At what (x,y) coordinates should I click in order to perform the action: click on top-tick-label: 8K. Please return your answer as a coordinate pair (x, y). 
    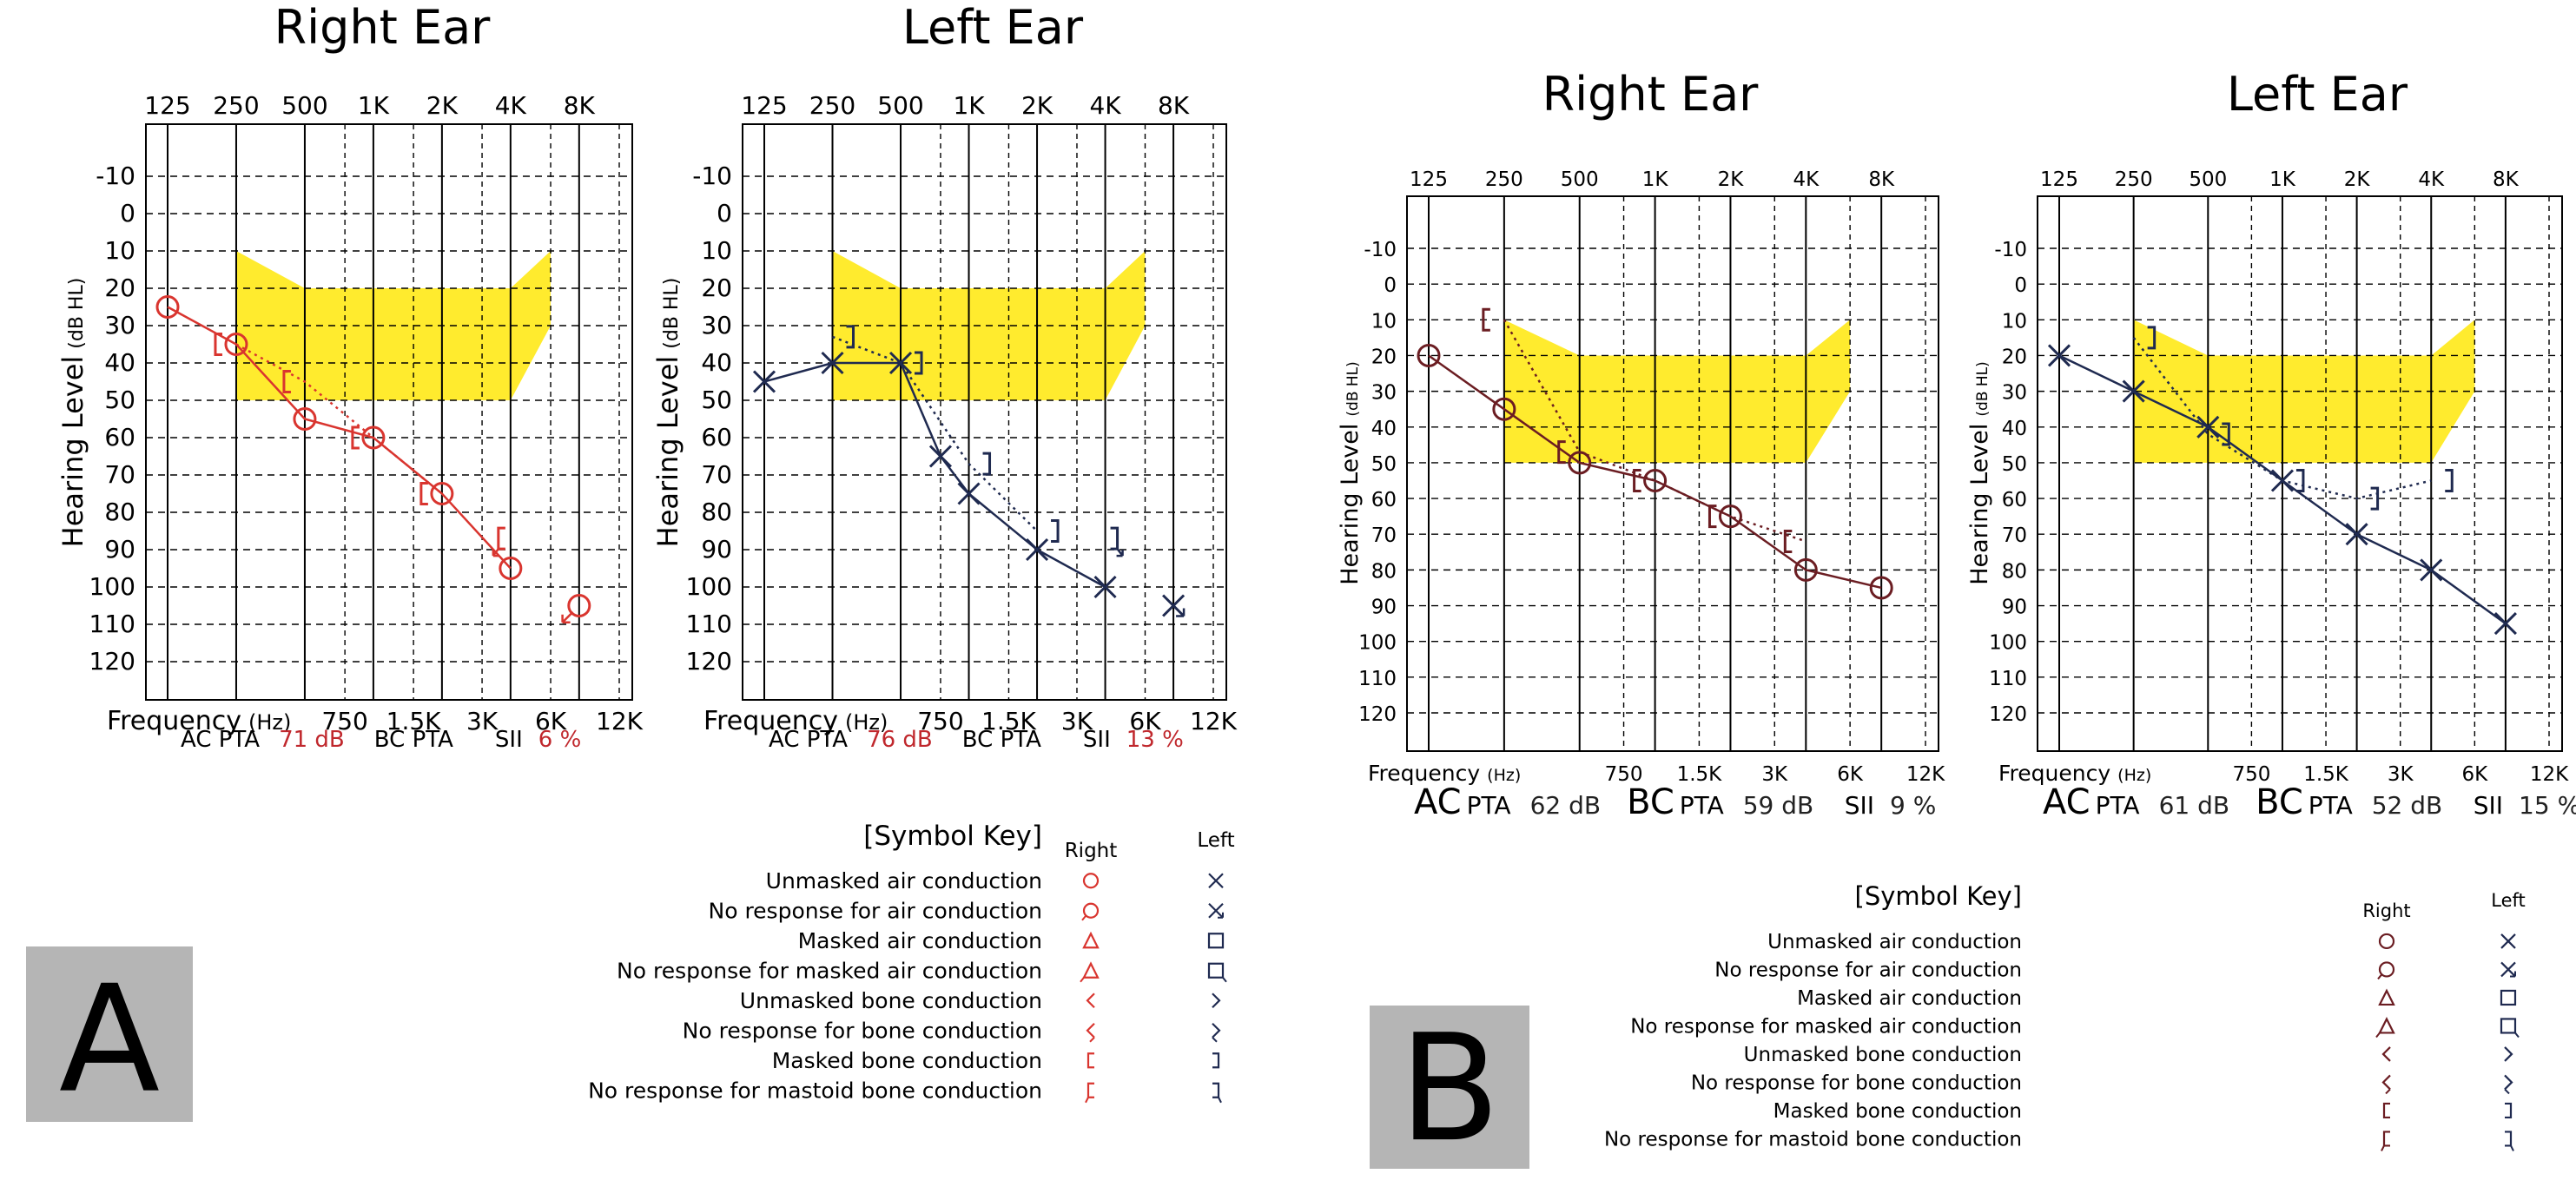
    Looking at the image, I should click on (1882, 179).